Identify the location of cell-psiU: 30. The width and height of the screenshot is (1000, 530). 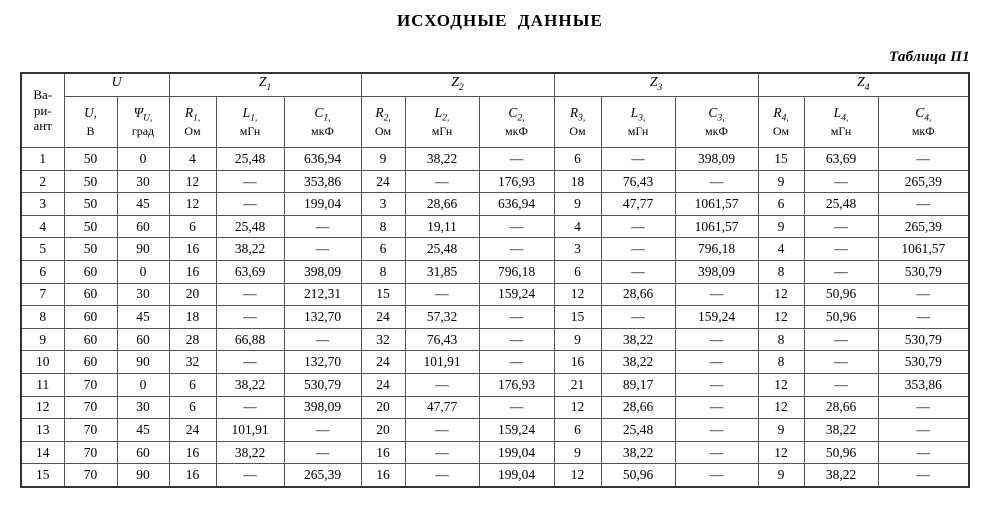
(143, 181).